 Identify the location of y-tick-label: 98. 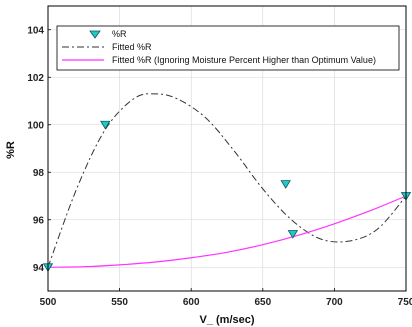
(39, 173).